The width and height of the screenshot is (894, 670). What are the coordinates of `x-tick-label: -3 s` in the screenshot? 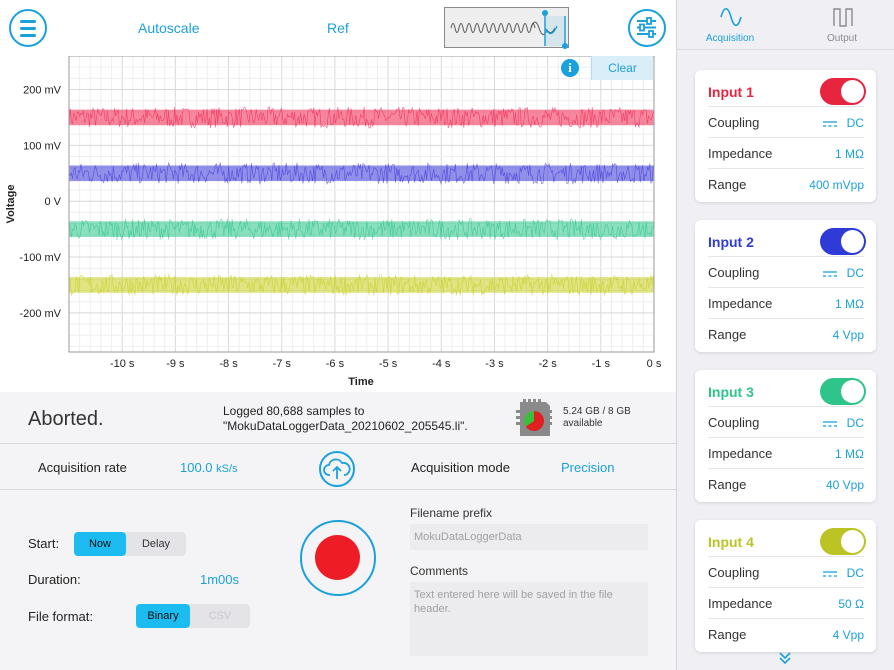 It's located at (494, 364).